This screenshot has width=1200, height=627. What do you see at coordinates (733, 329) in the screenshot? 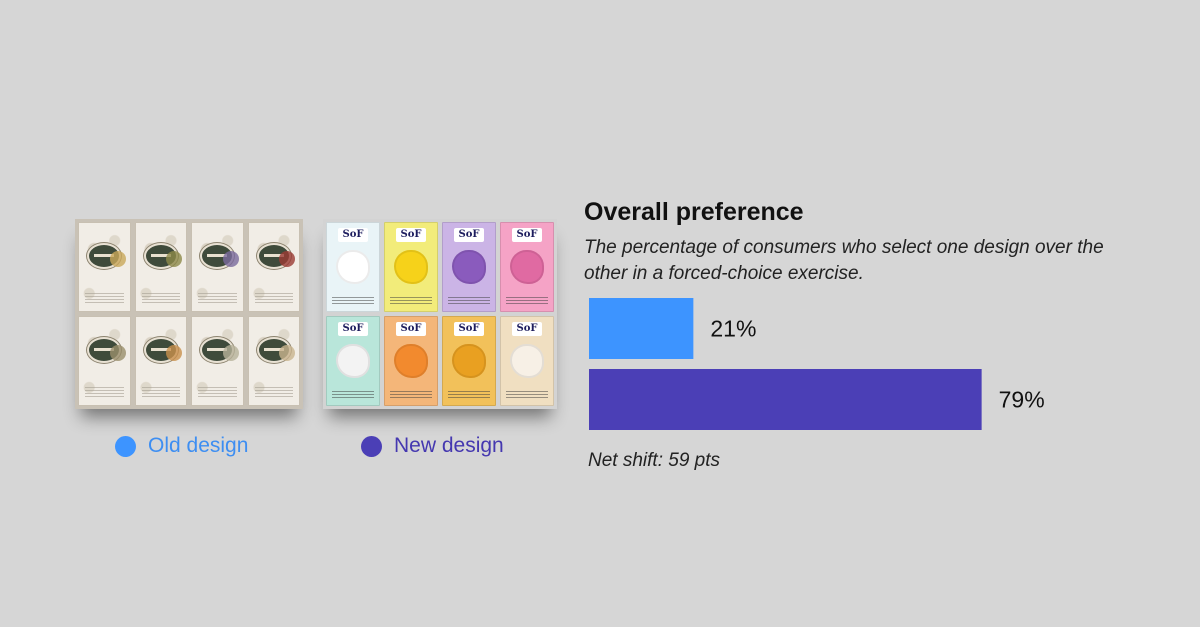
I see `bar-value-label: 21%` at bounding box center [733, 329].